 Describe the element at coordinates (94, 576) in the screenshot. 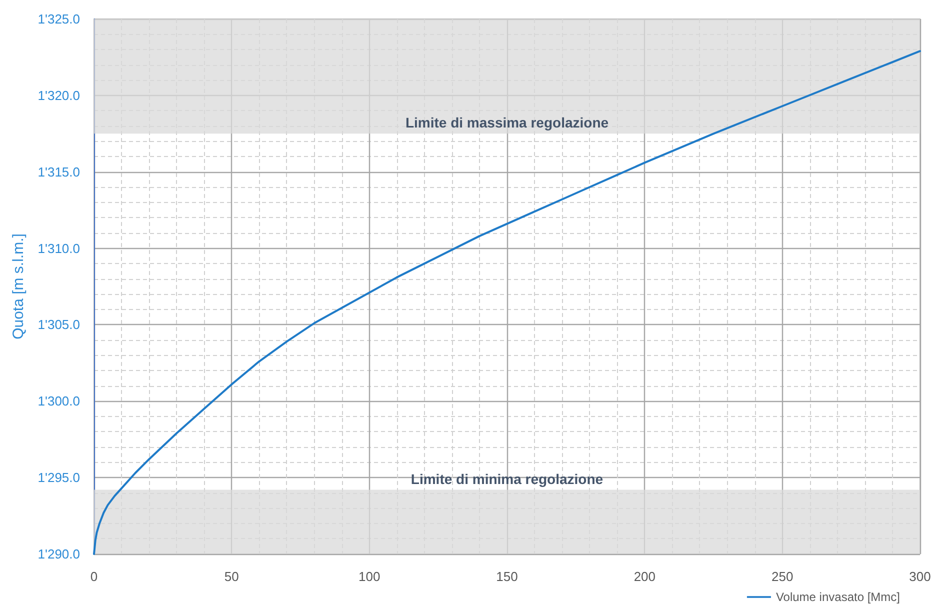

I see `x-tick-label: 0` at that location.